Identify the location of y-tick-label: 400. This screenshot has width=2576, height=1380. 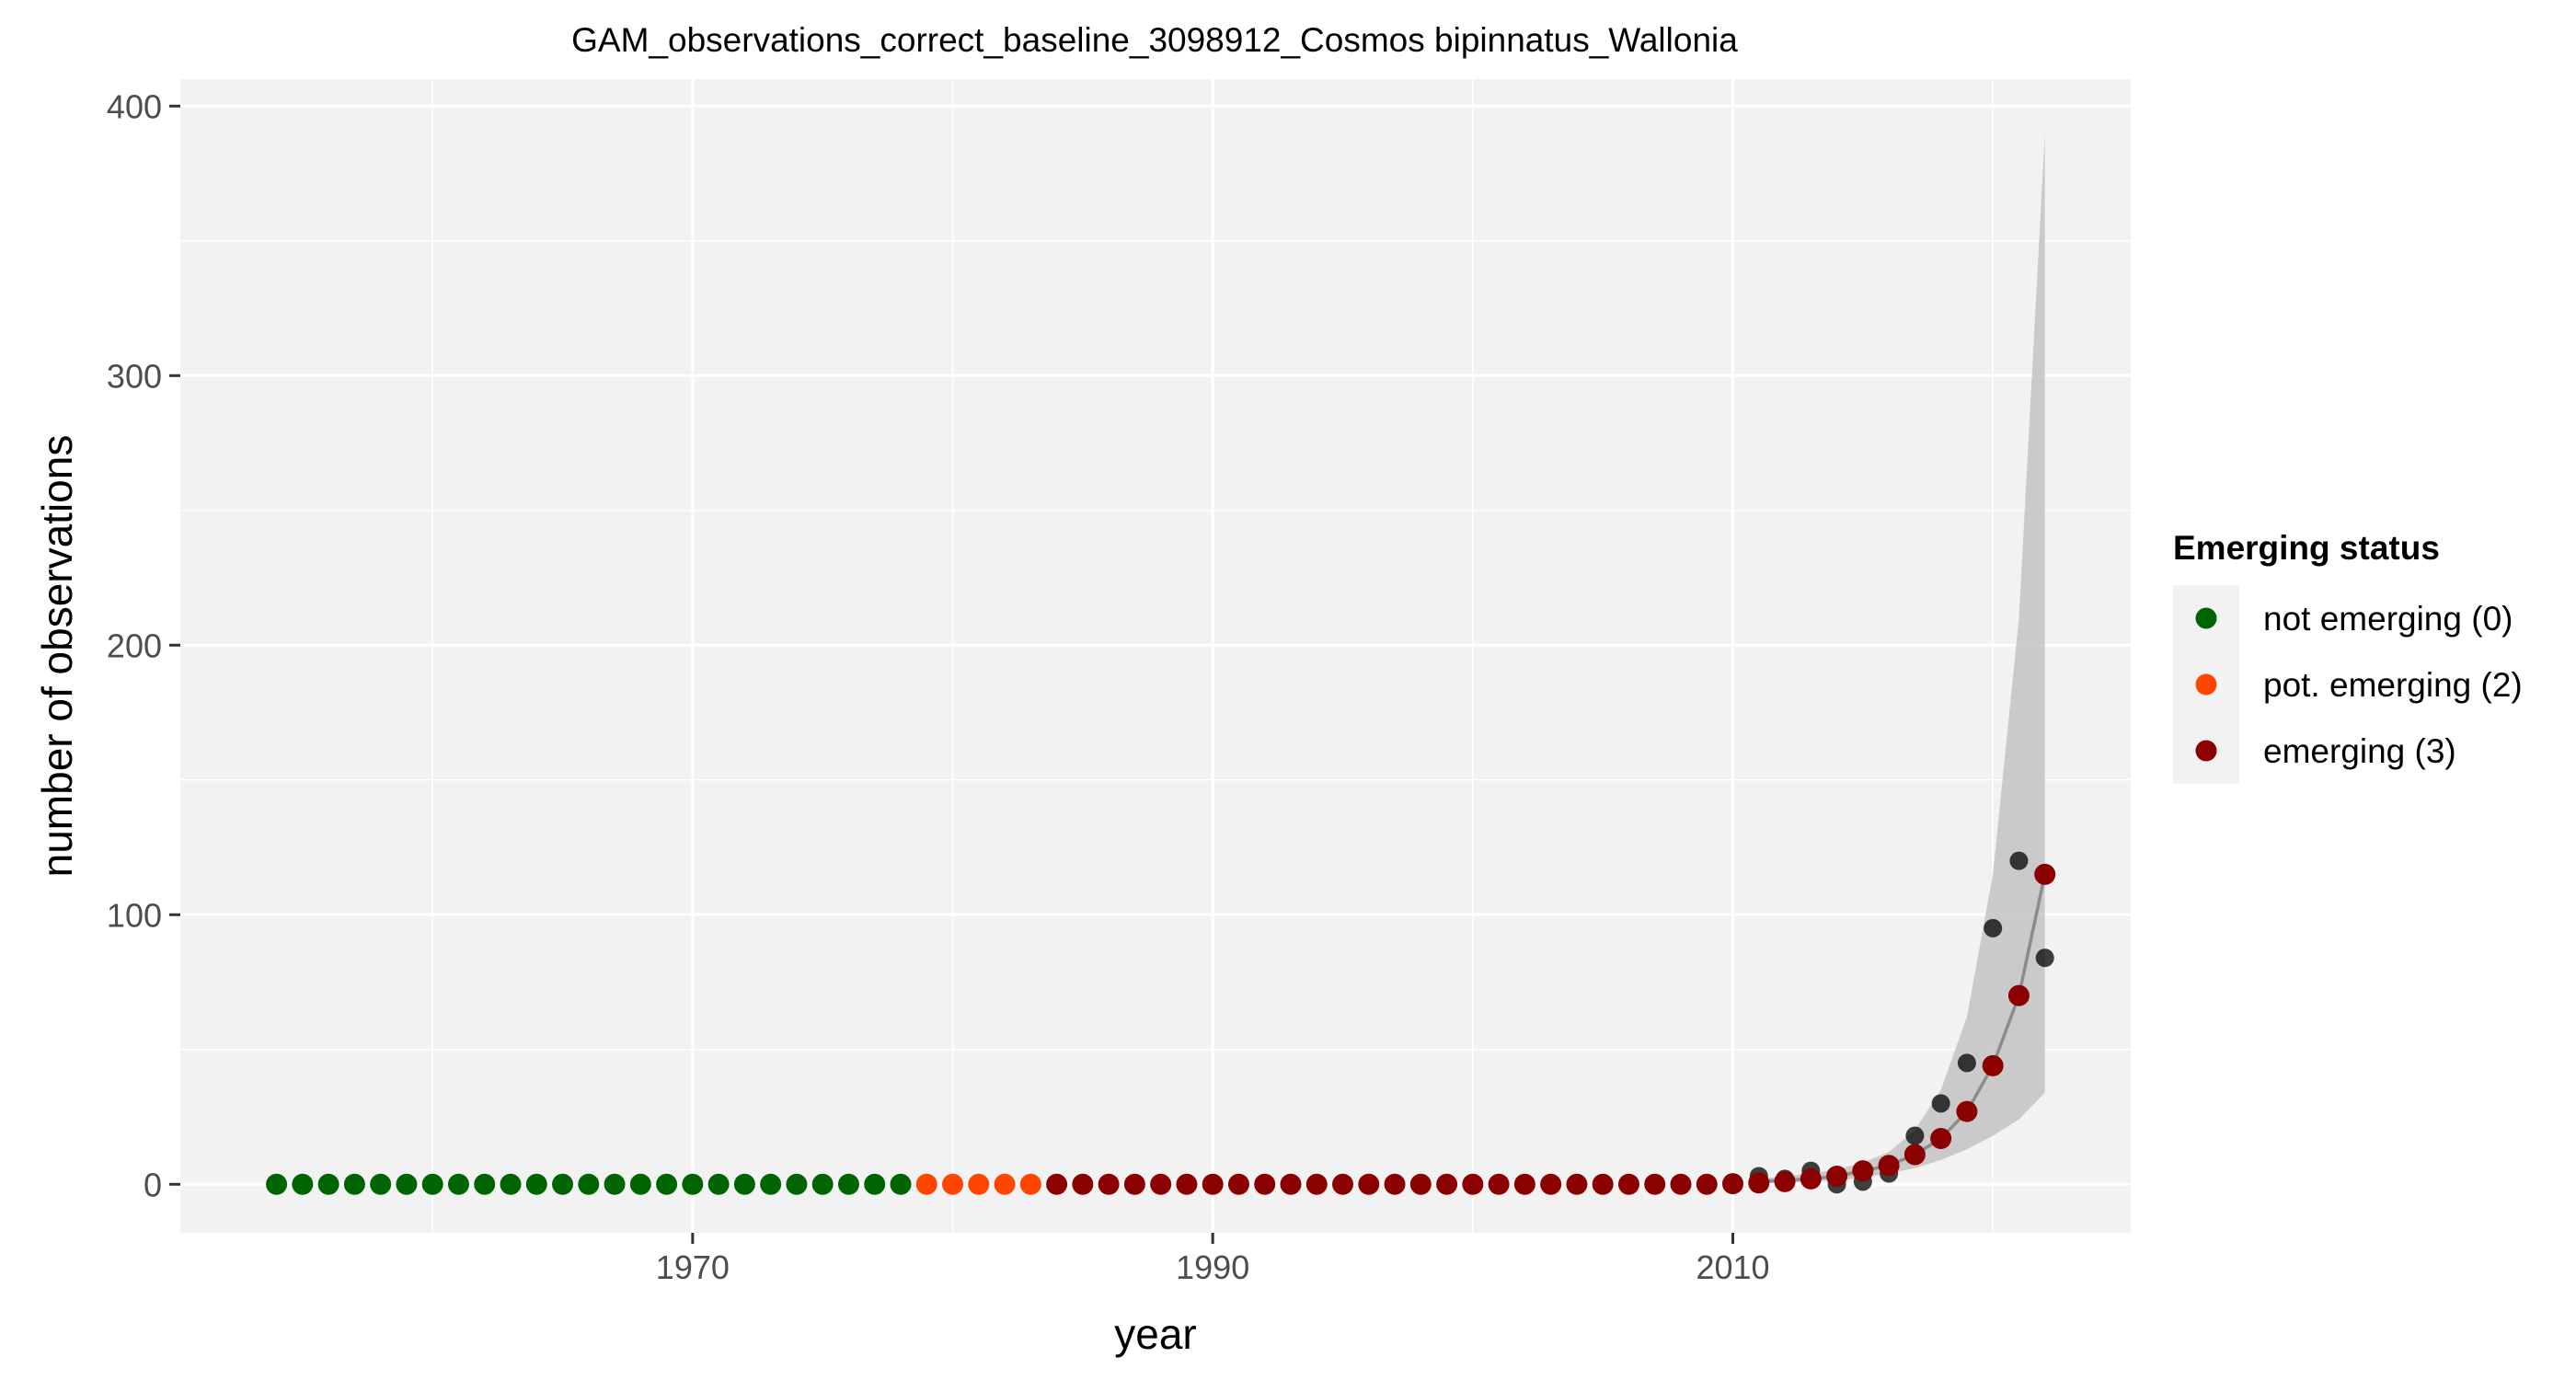
(134, 106).